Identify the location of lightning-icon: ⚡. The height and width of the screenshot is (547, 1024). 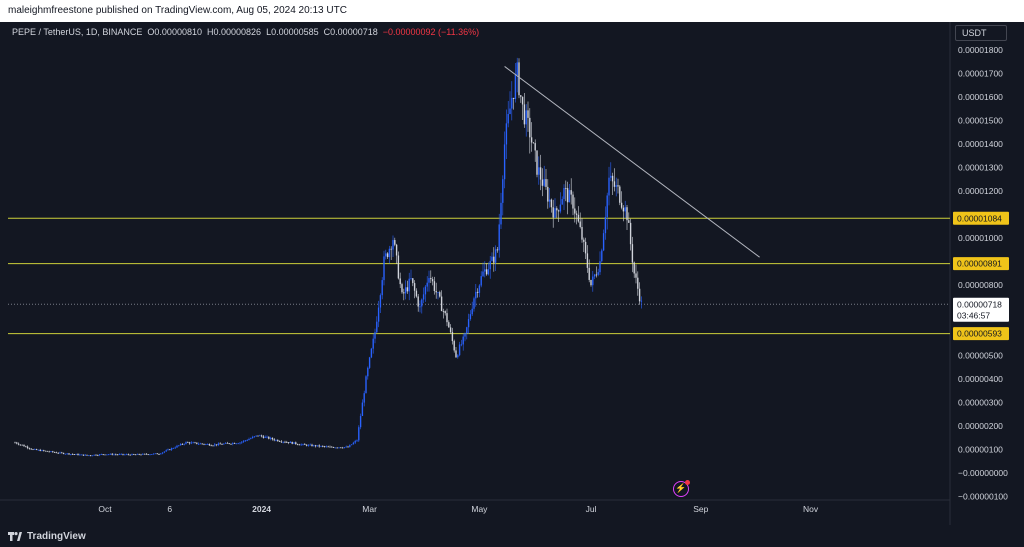
(681, 488).